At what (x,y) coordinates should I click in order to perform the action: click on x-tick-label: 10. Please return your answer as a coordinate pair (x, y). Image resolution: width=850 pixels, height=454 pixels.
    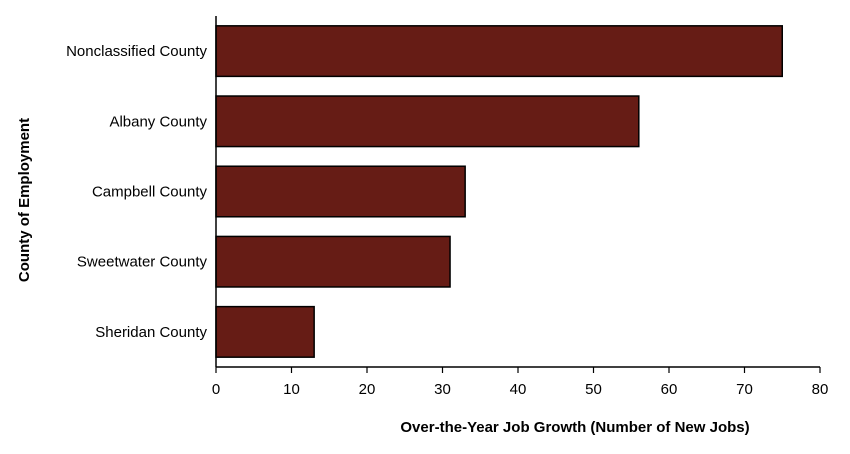
    Looking at the image, I should click on (291, 389).